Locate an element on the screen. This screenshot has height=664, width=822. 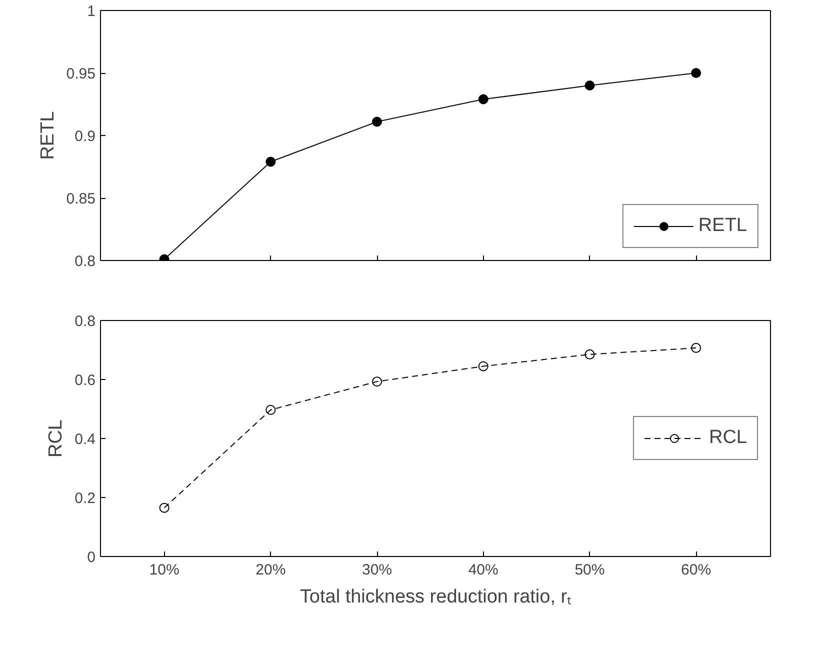
y-tick-label: 0.9 is located at coordinates (85, 136).